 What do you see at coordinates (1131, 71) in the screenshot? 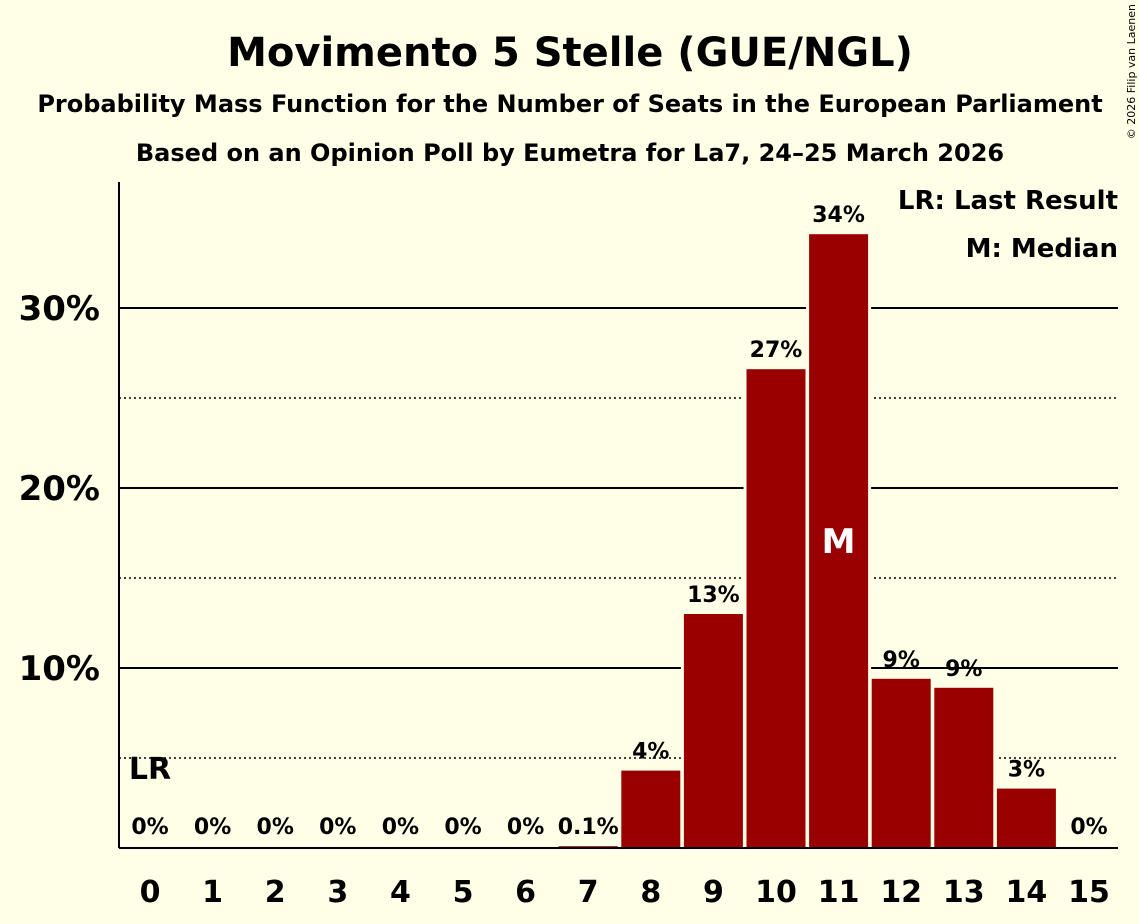
I see `copyright-notice: © 2026 Filip van Laenen` at bounding box center [1131, 71].